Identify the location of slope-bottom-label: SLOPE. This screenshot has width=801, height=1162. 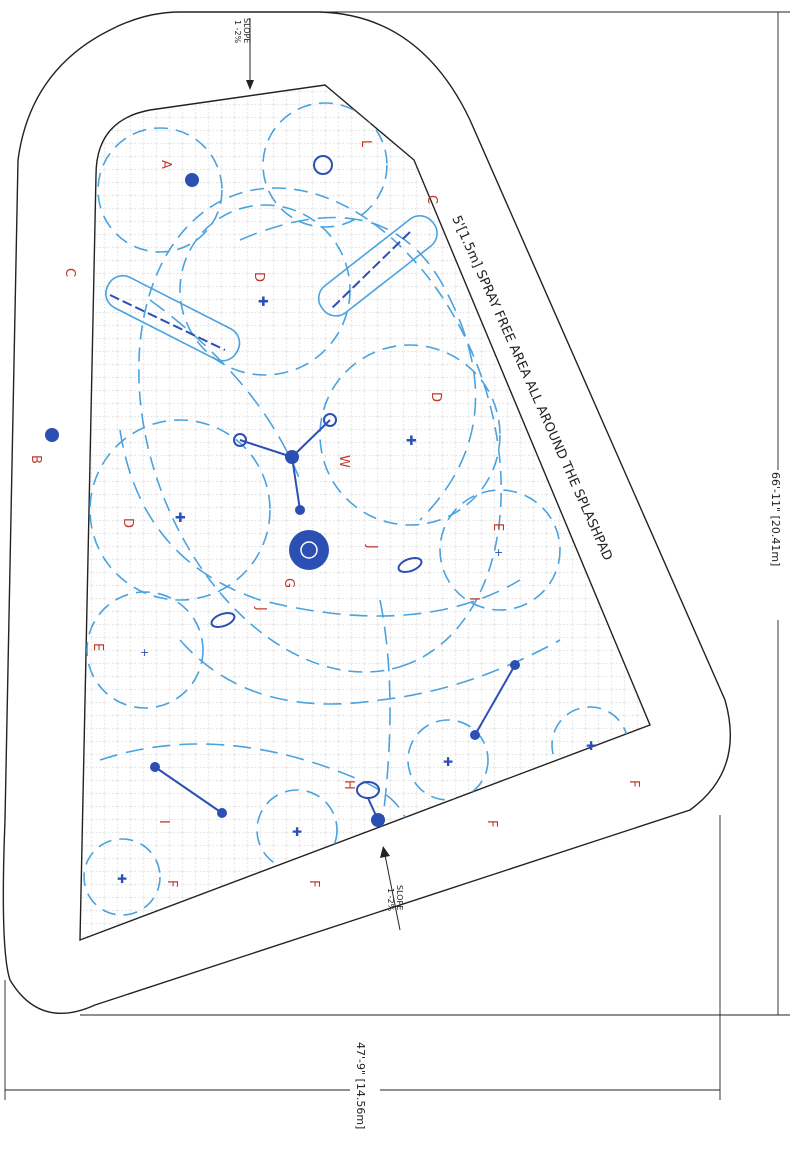
(399, 897).